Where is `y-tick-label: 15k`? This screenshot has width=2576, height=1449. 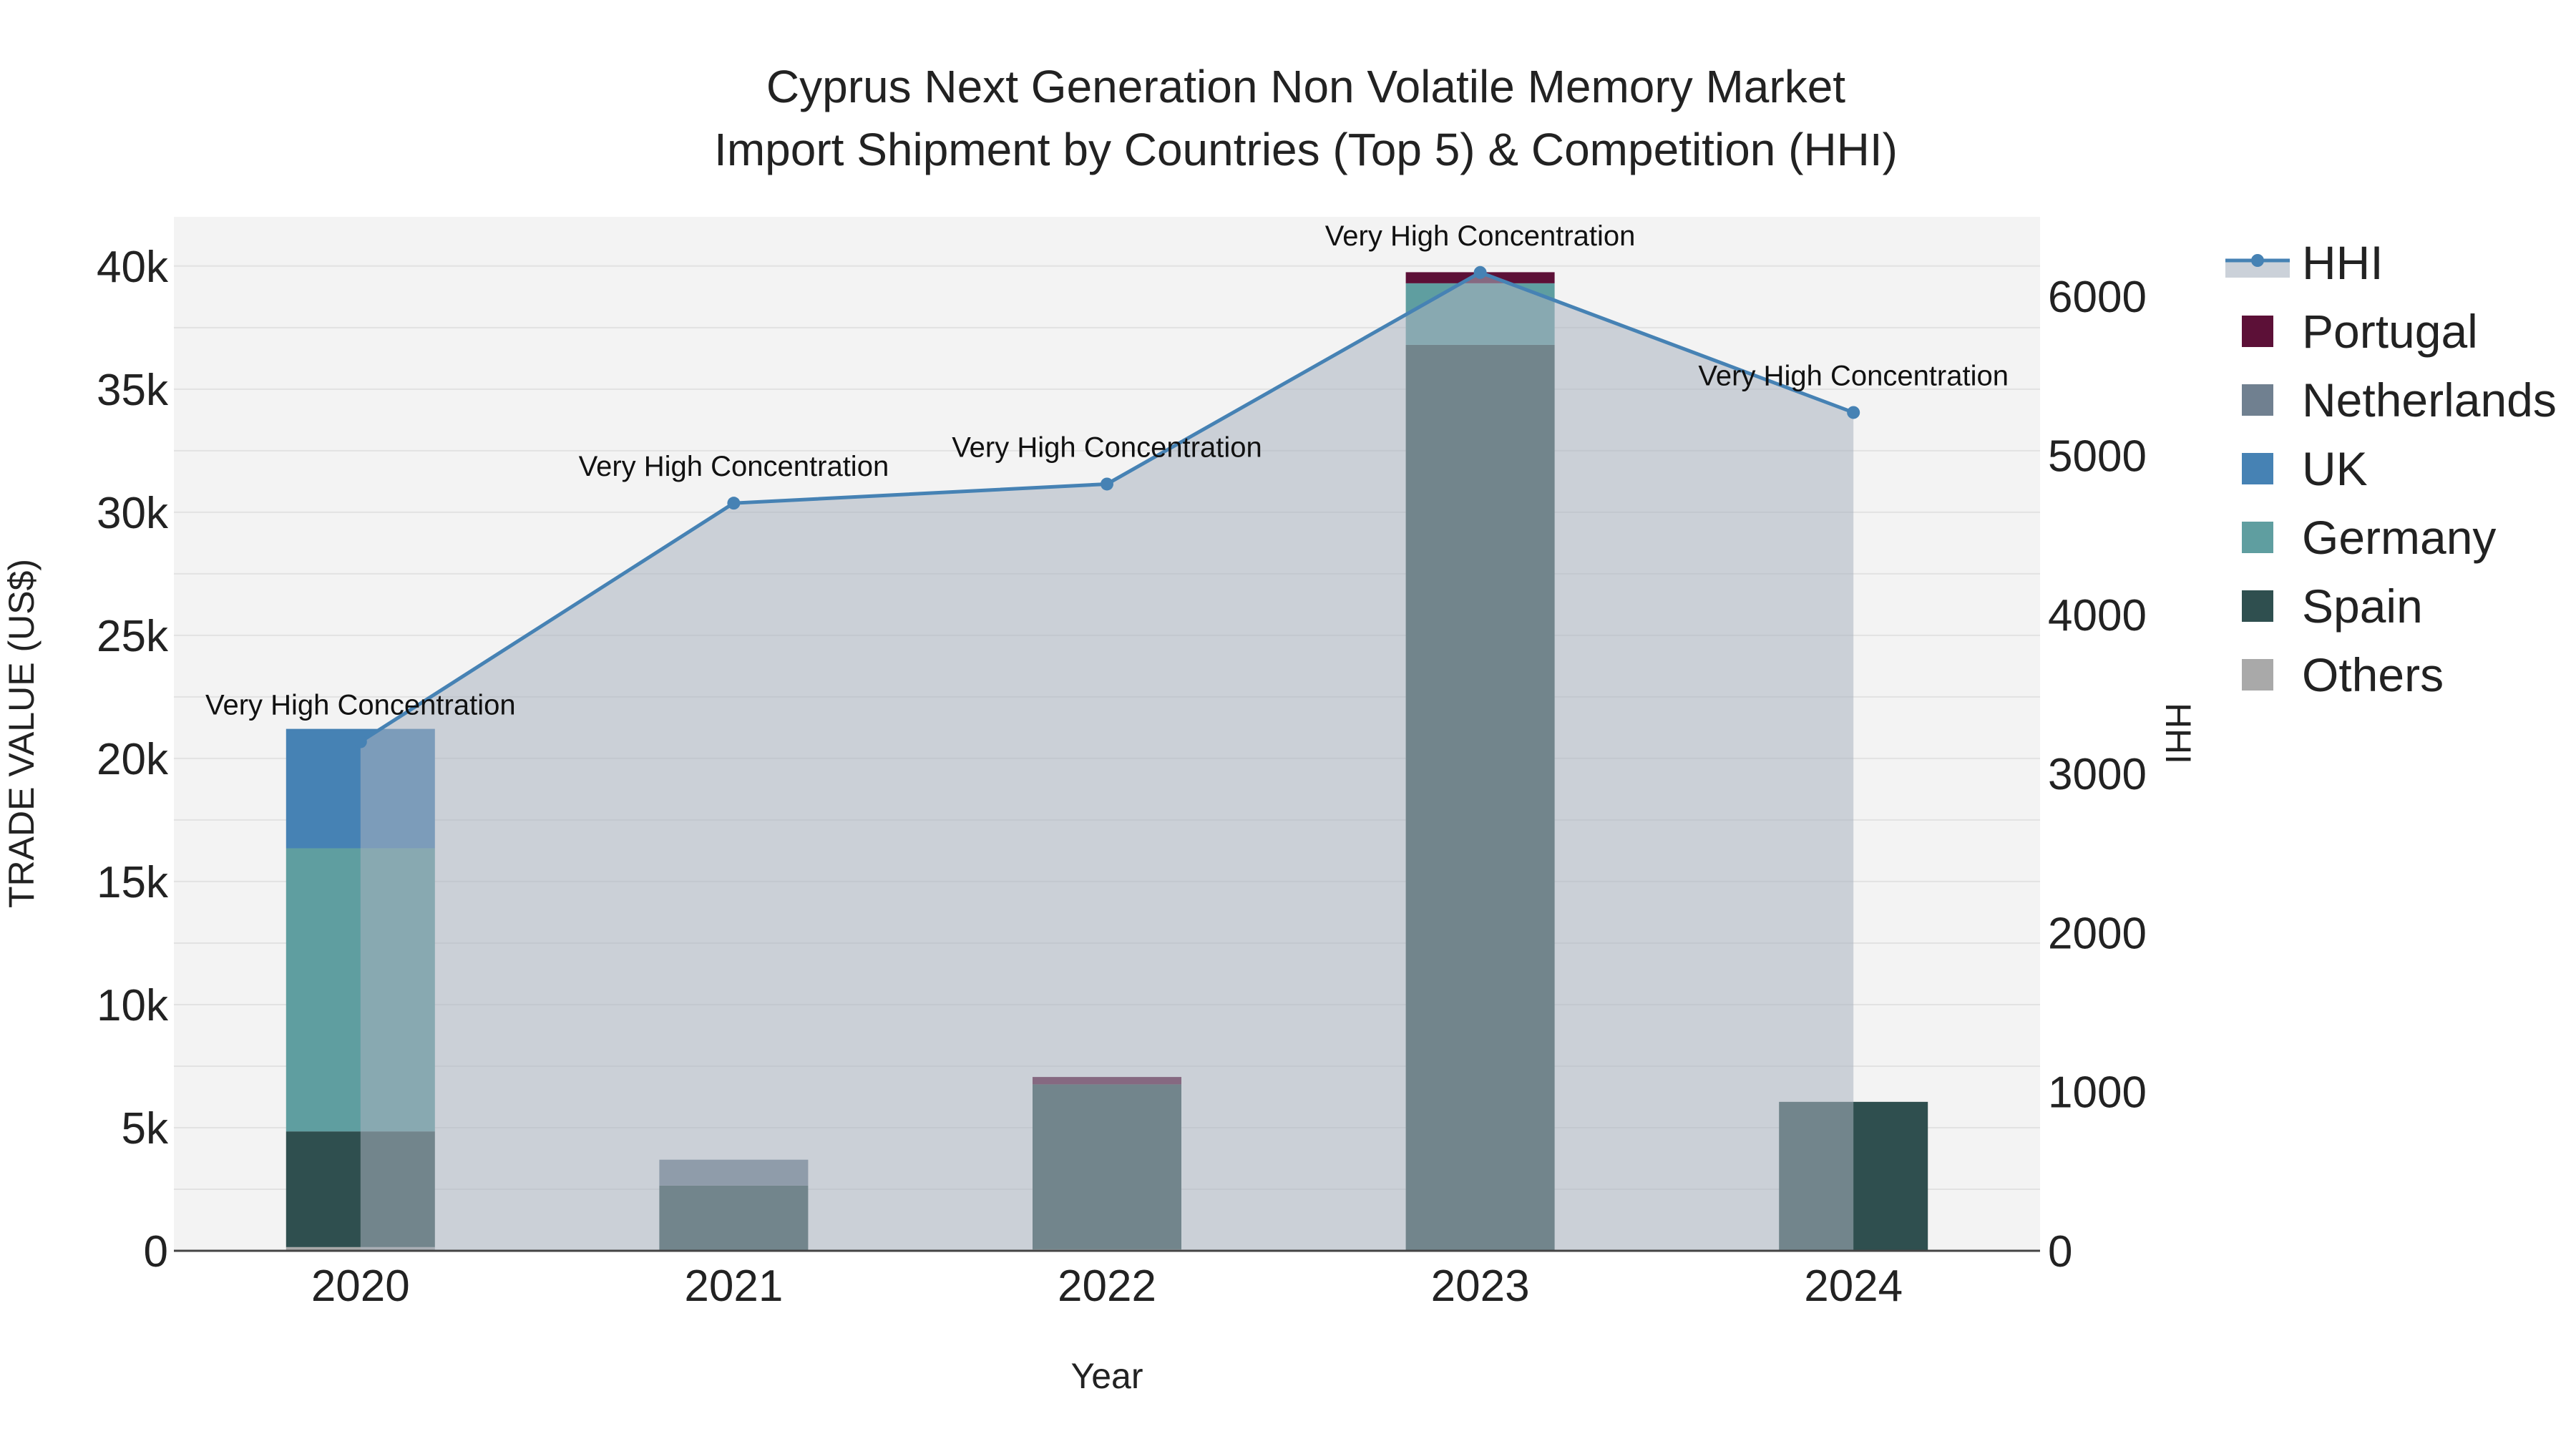
y-tick-label: 15k is located at coordinates (133, 882).